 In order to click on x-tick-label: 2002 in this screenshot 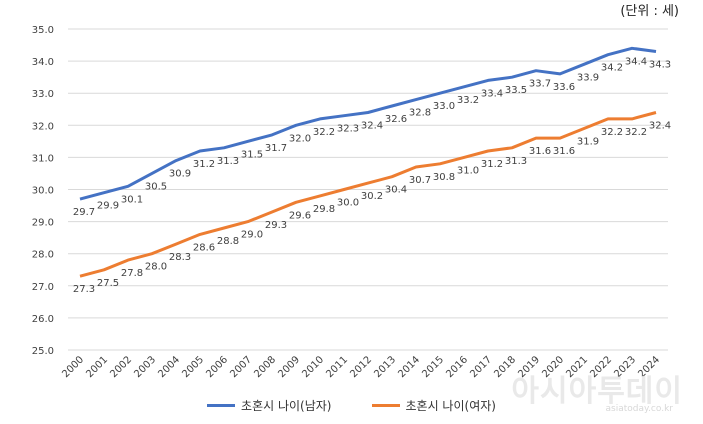, I will do `click(121, 367)`.